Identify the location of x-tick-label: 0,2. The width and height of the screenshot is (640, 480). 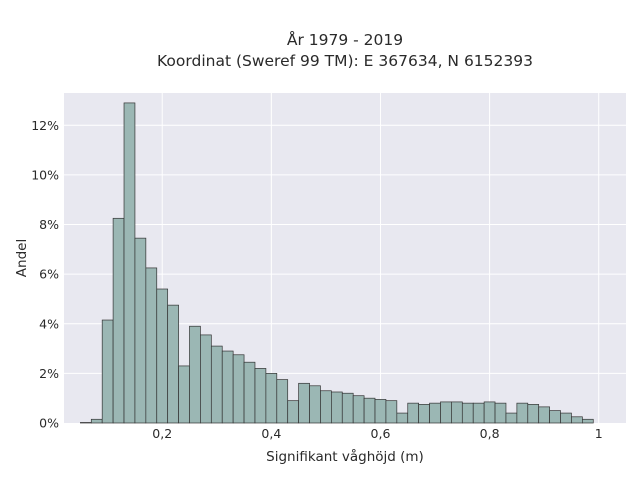
(162, 433).